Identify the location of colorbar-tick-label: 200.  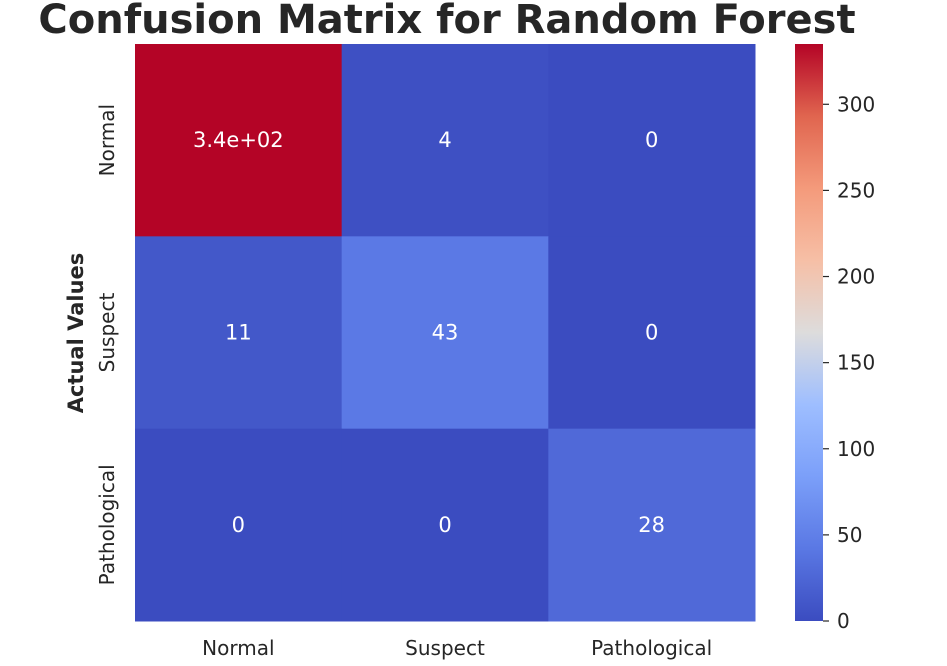
(856, 277).